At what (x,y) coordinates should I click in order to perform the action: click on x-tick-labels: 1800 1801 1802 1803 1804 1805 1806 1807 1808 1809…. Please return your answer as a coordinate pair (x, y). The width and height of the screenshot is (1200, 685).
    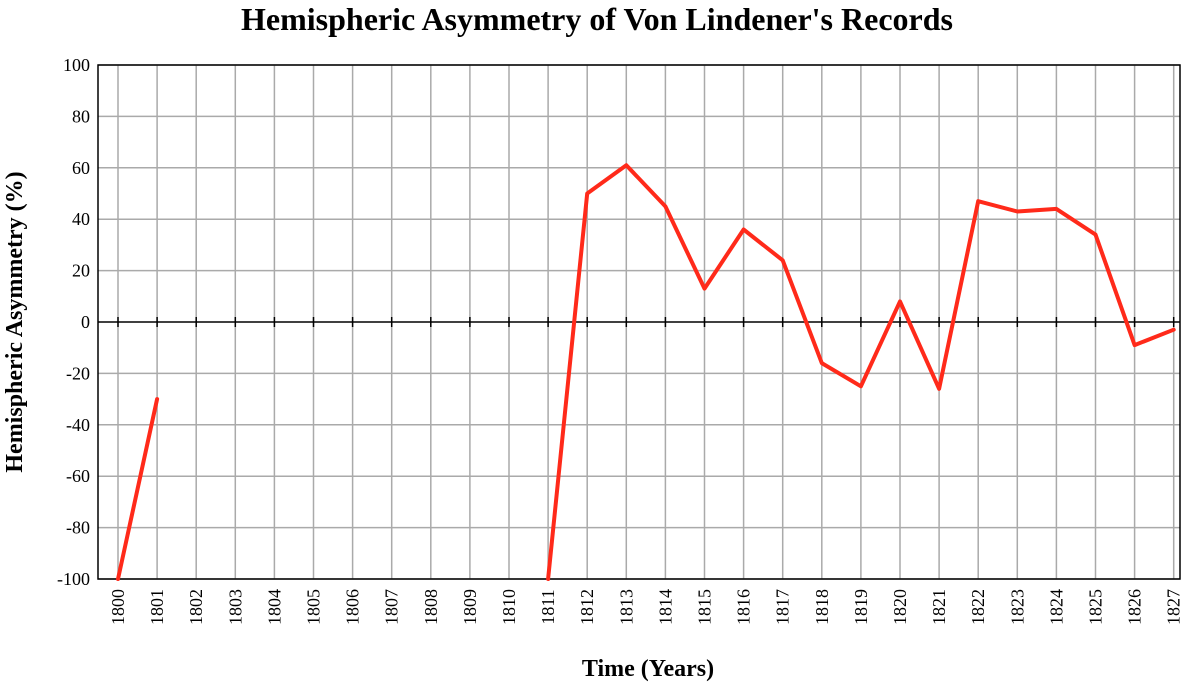
    Looking at the image, I should click on (646, 607).